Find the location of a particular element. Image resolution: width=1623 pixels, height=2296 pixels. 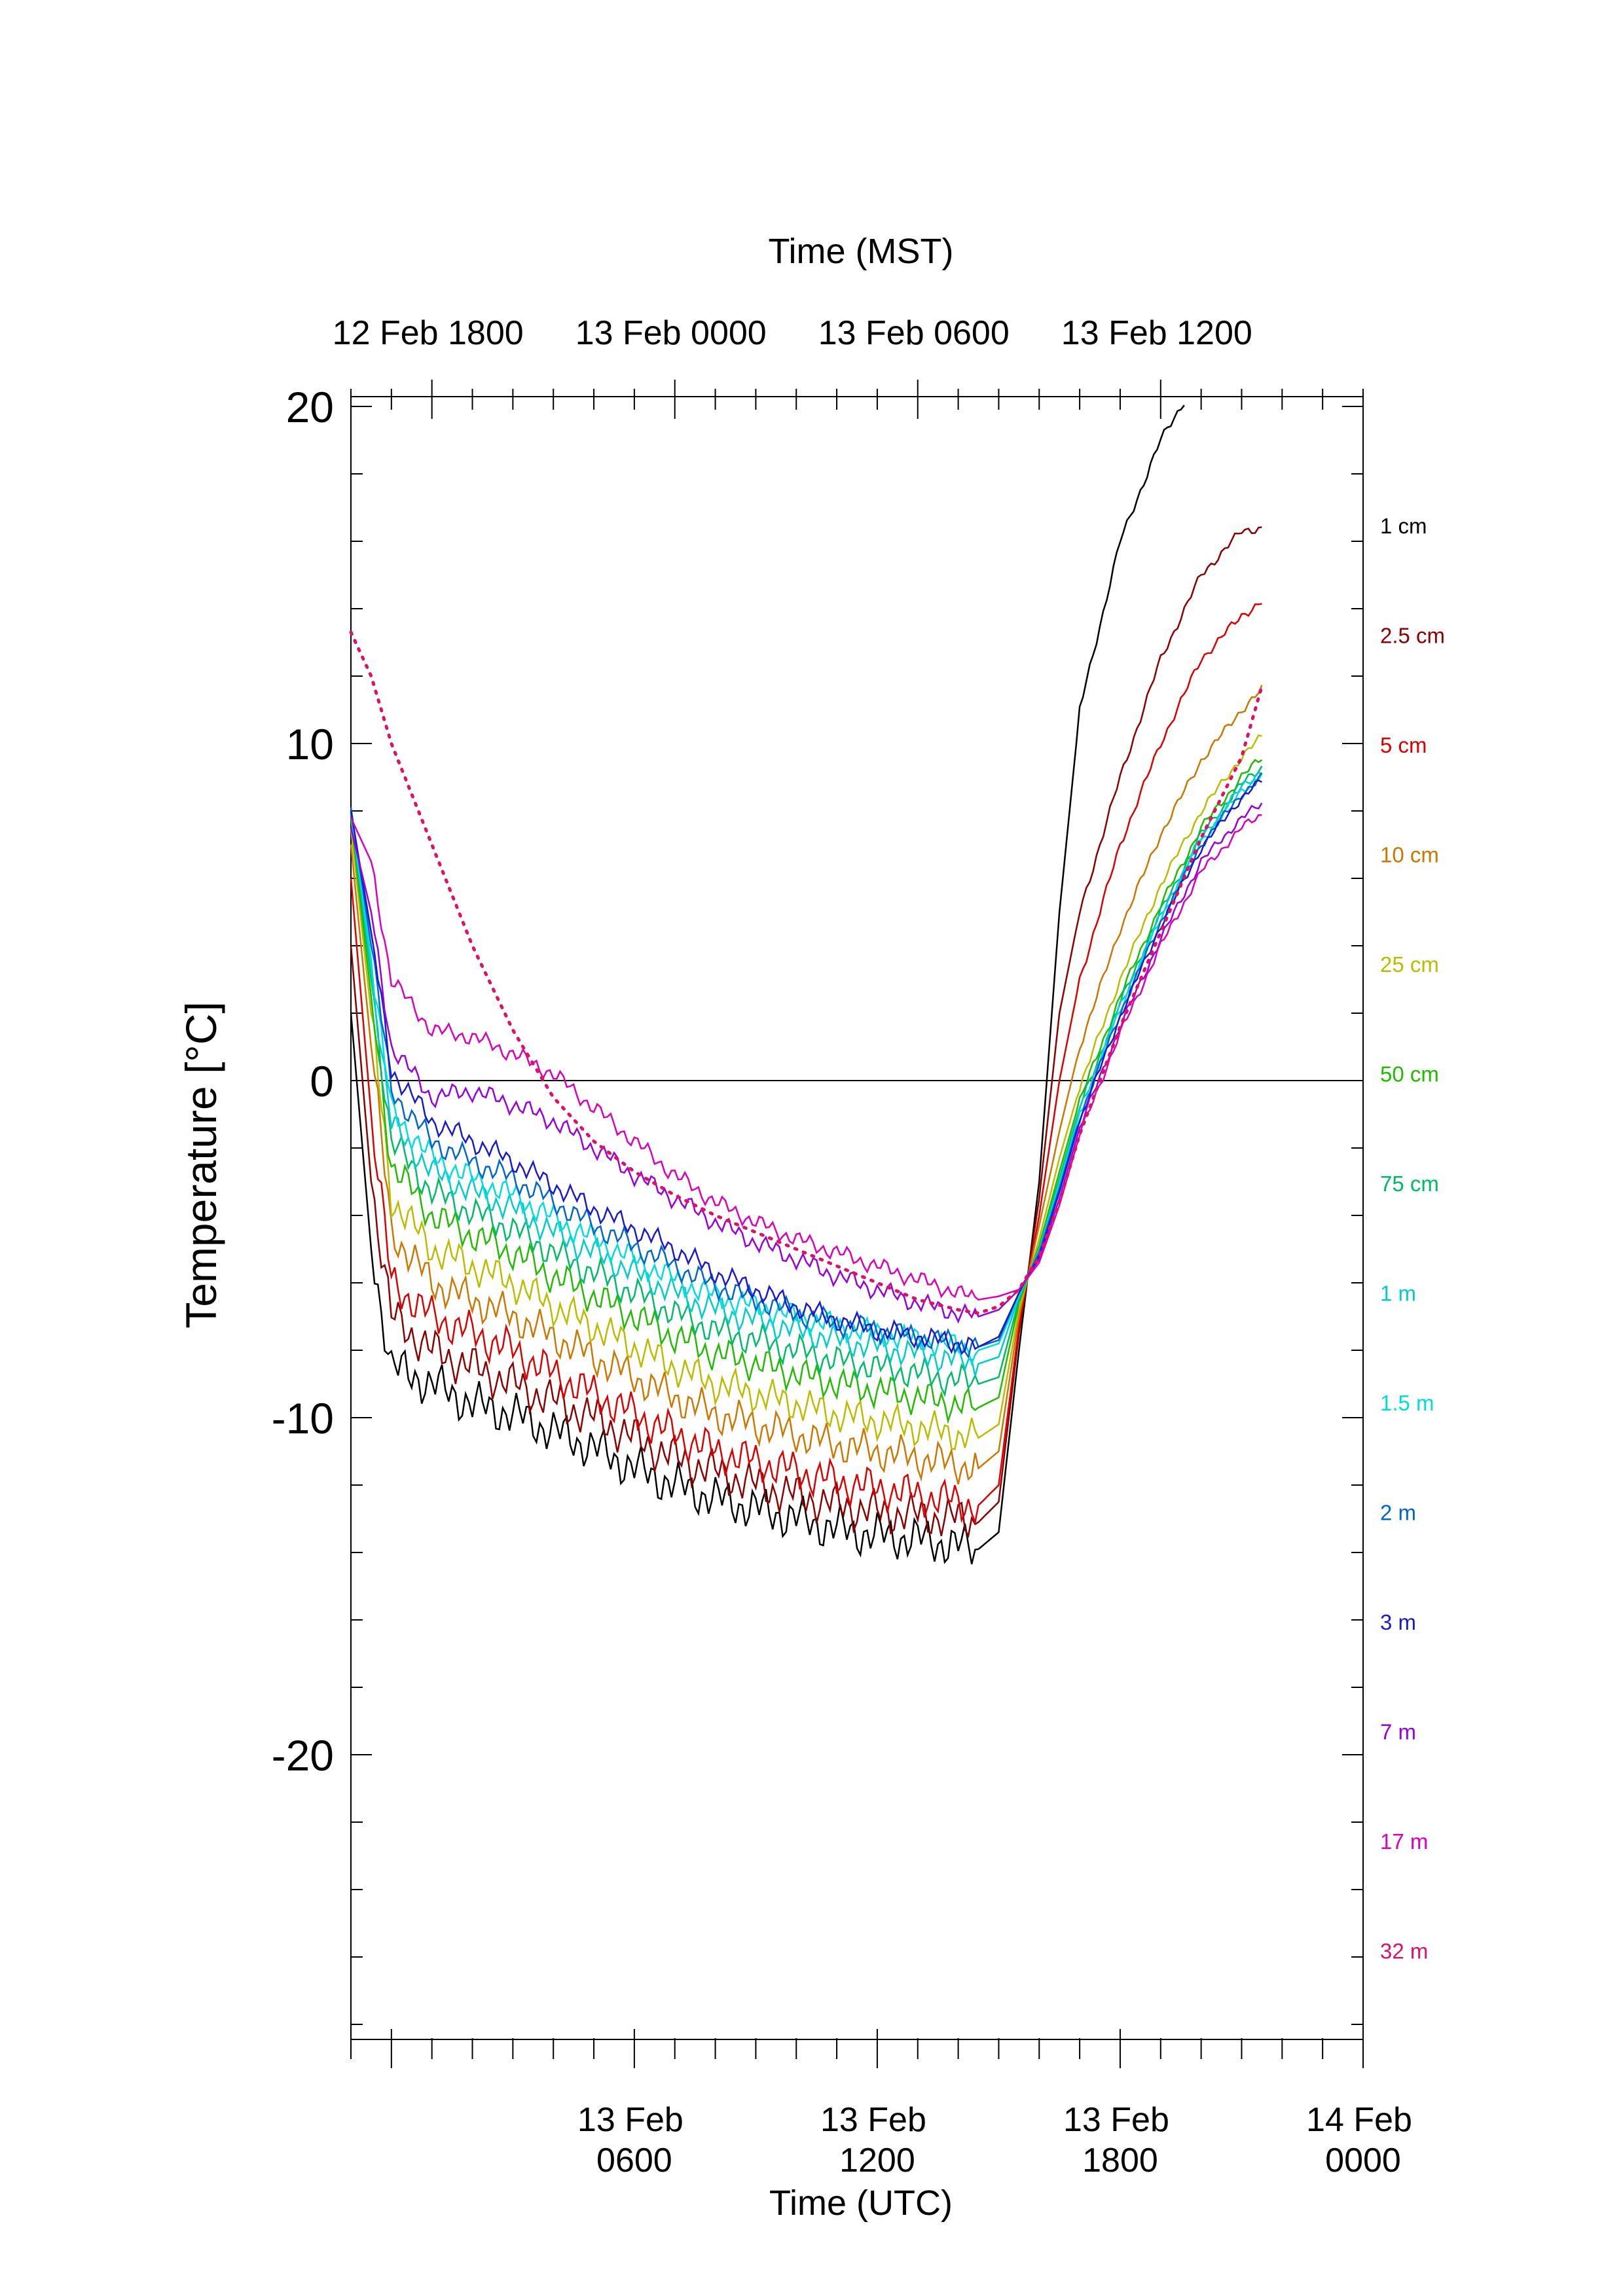

legend-entry: 75 cm is located at coordinates (1409, 1184).